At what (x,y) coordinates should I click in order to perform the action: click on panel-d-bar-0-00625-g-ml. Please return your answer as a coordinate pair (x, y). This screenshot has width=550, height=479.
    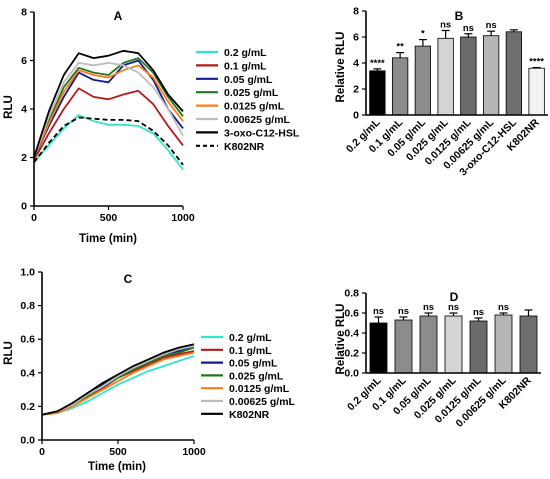
    Looking at the image, I should click on (503, 344).